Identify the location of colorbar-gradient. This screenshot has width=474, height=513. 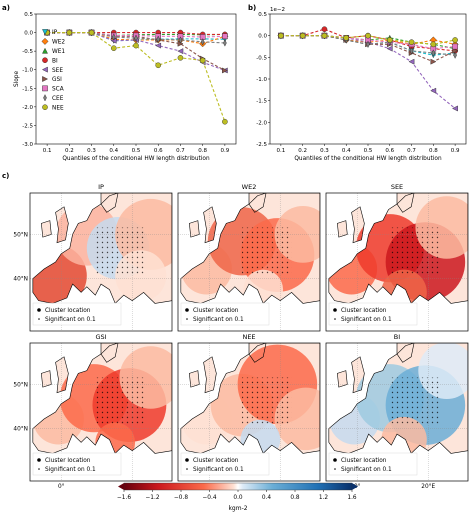
(238, 486).